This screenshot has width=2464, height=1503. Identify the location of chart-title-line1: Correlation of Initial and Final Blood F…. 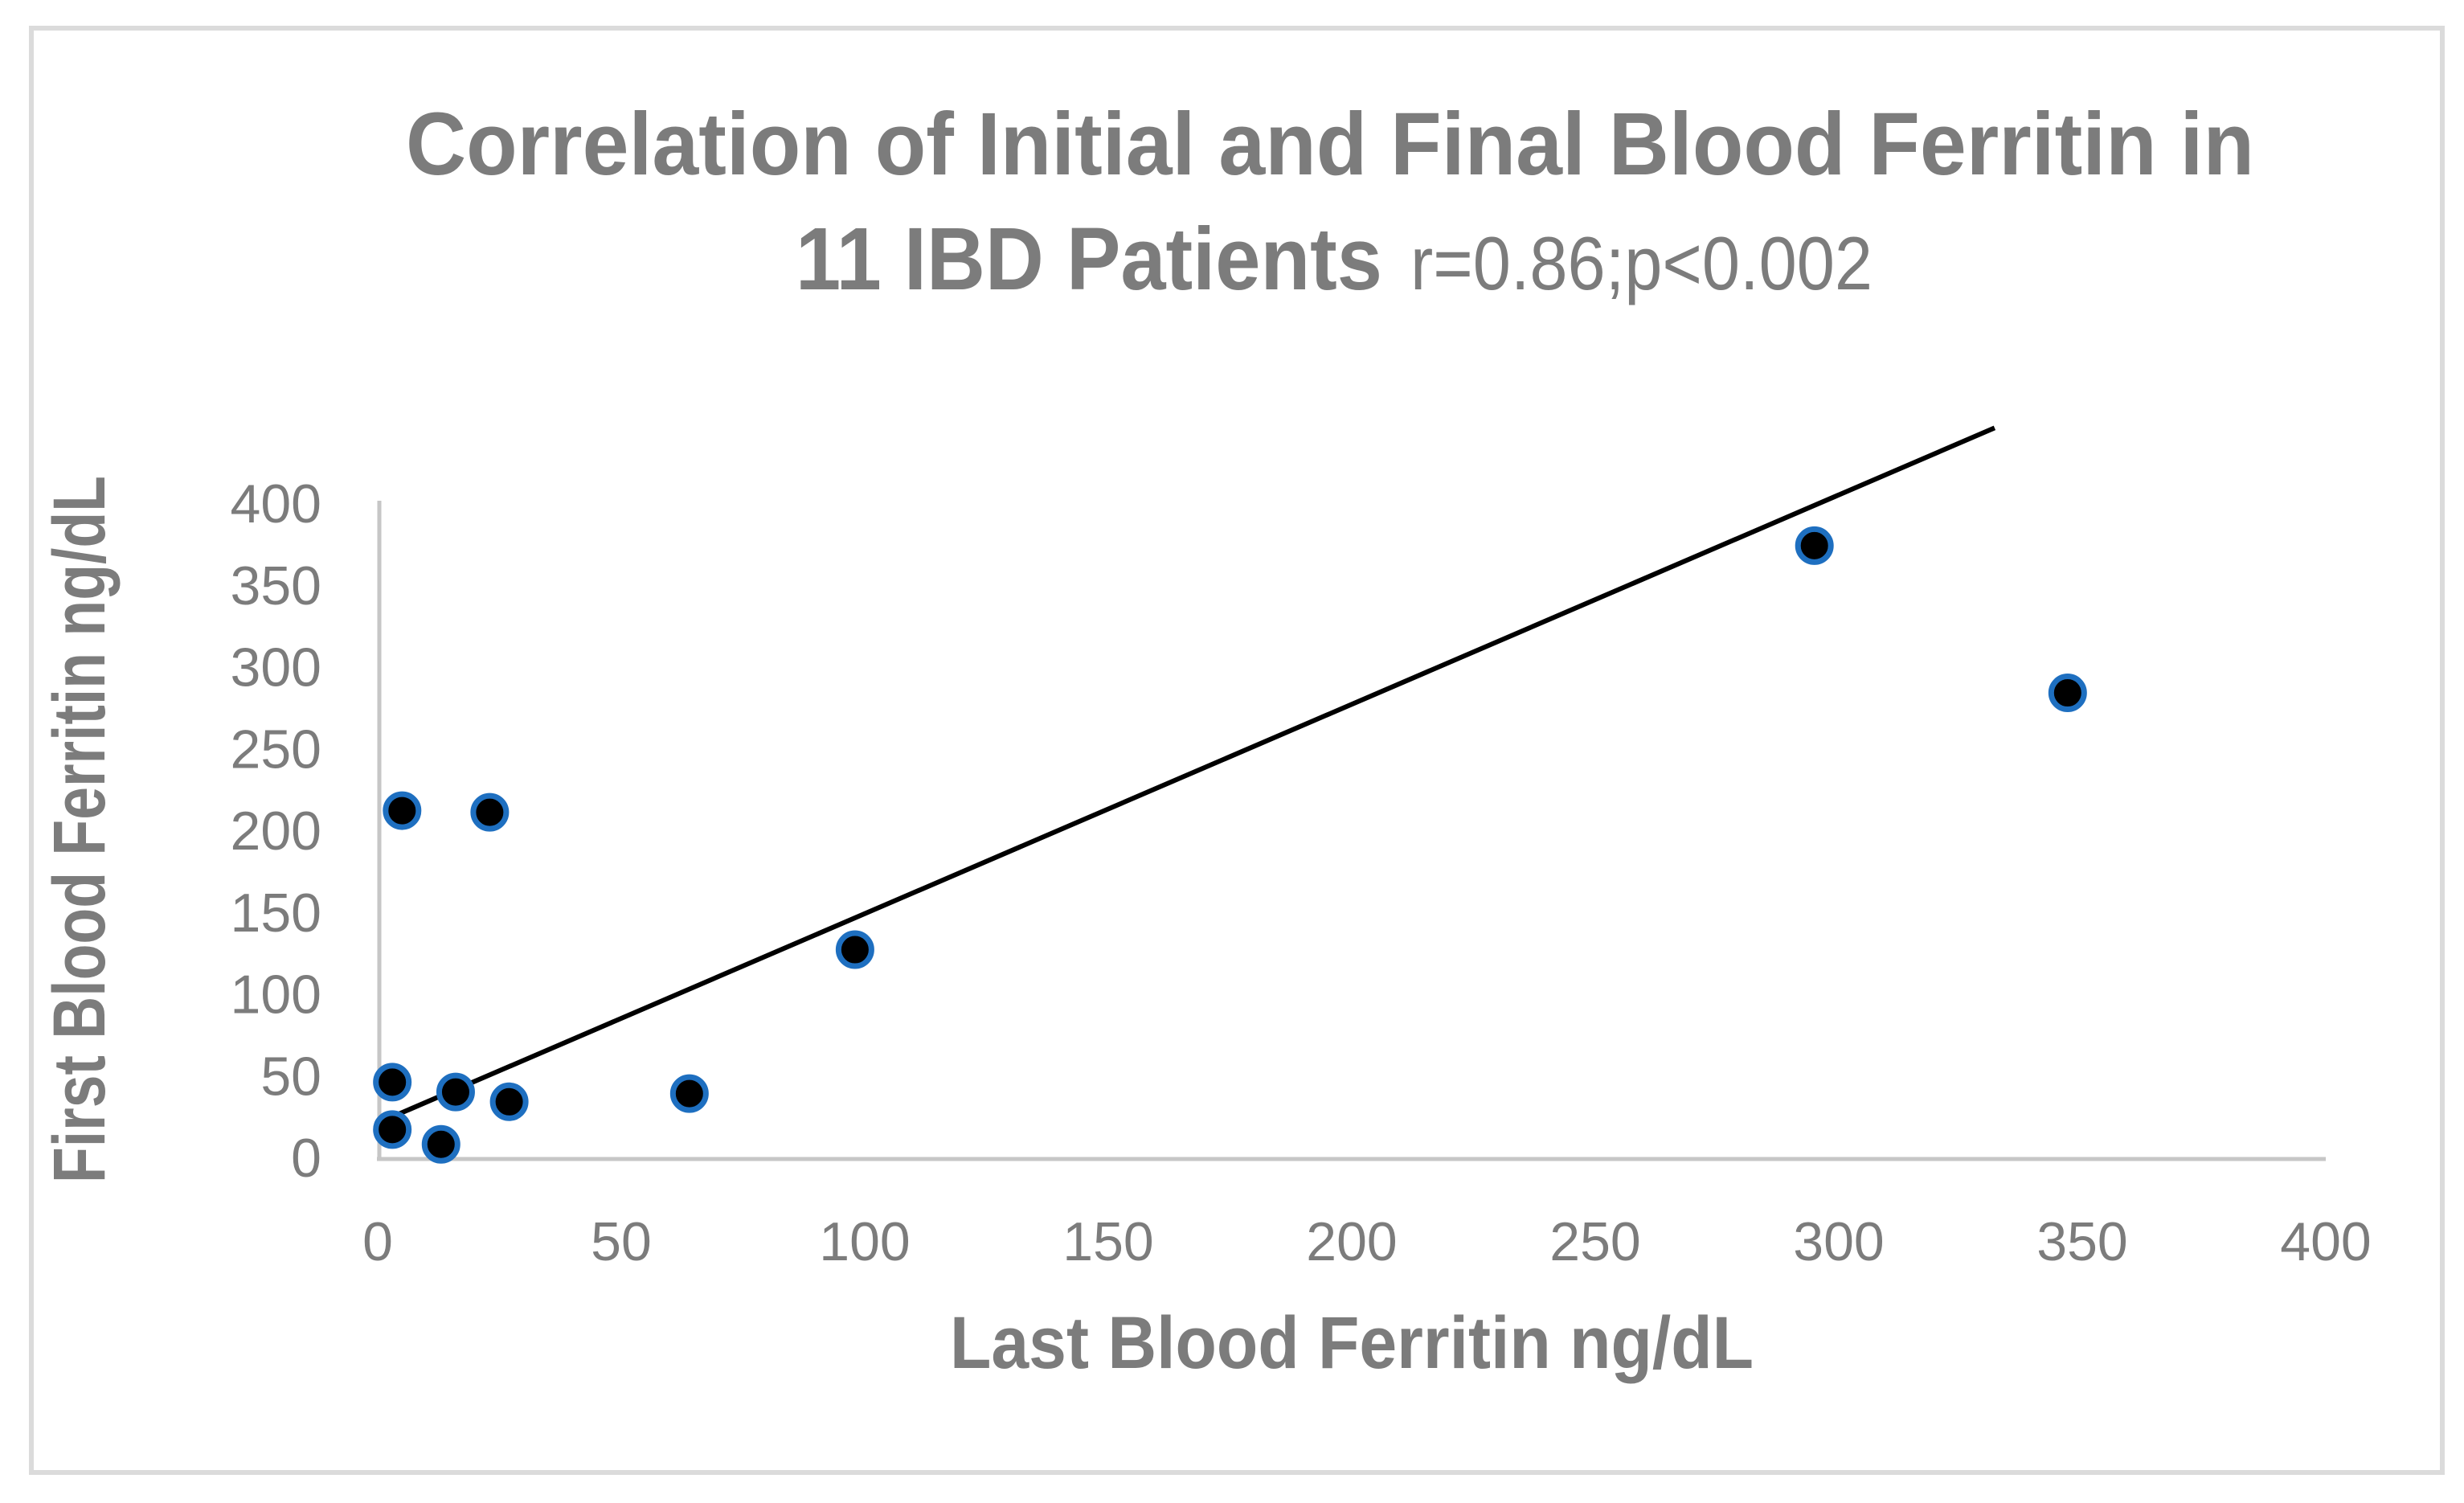
(1330, 144).